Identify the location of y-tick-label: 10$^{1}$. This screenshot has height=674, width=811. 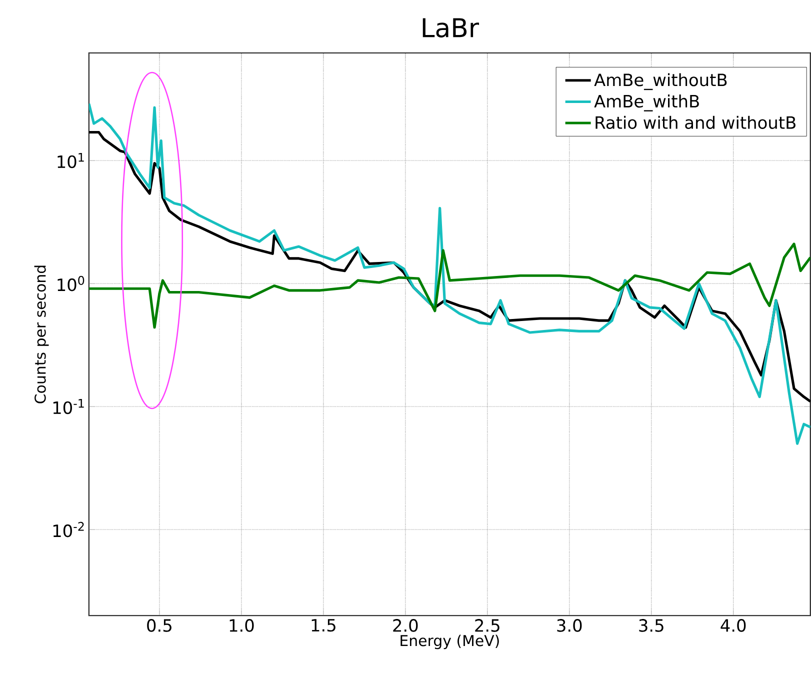
(71, 160).